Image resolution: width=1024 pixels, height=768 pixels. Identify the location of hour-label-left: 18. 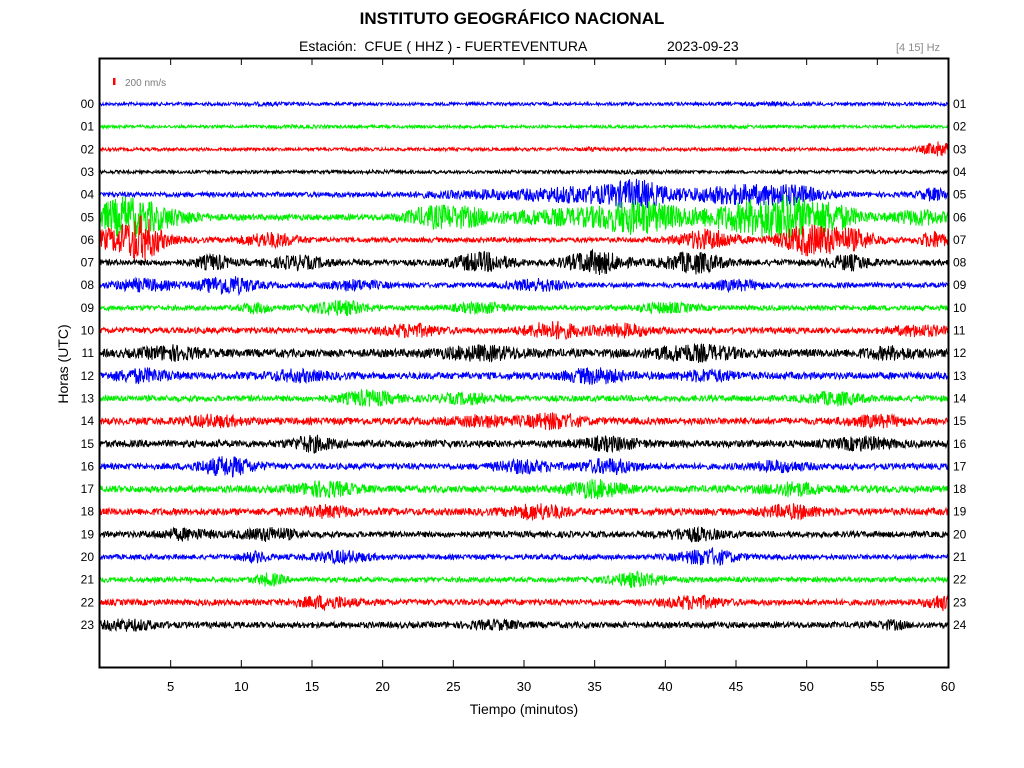
(88, 512).